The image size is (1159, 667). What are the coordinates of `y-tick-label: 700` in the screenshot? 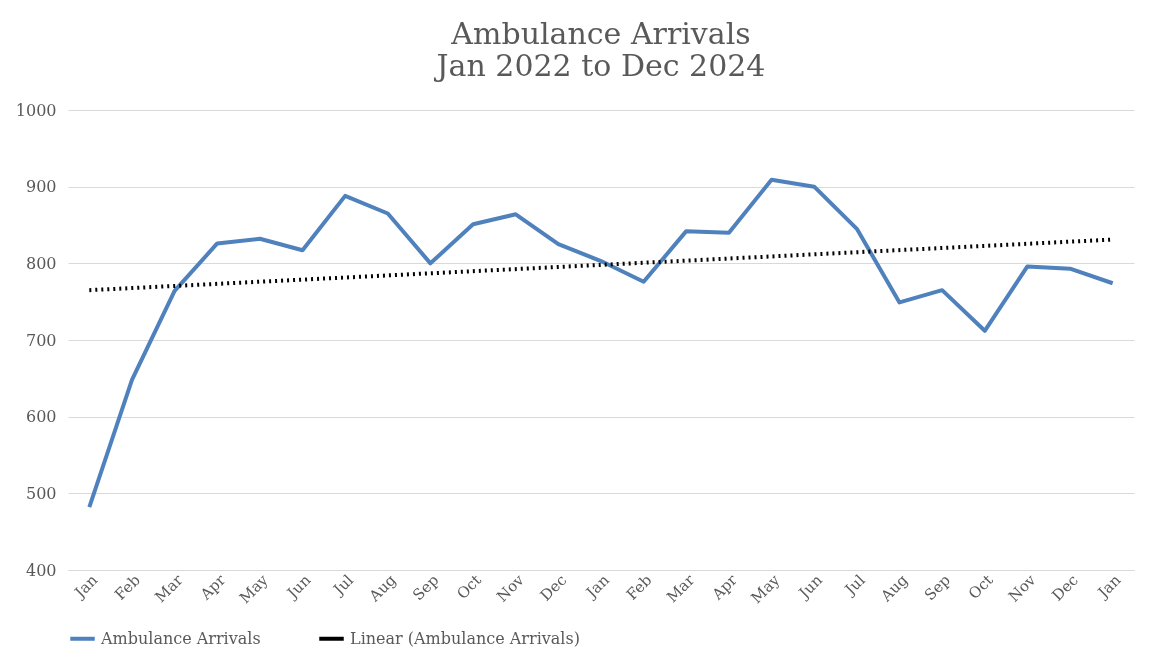 It's located at (41, 340).